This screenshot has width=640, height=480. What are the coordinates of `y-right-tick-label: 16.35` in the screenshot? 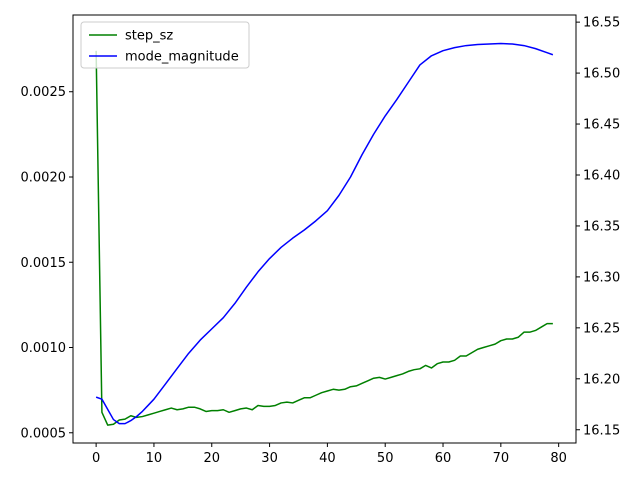 It's located at (601, 226).